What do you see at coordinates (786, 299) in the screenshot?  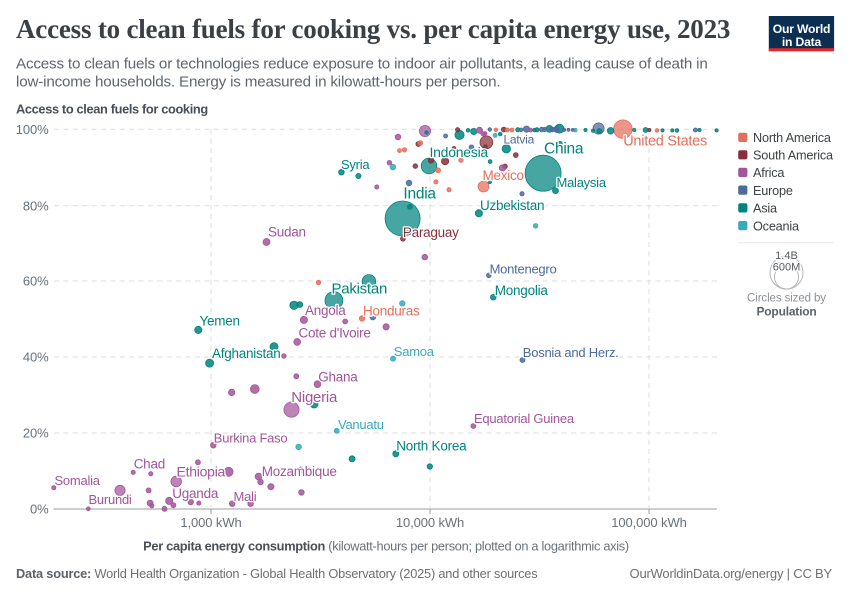 I see `svg-text: Circles sized by` at bounding box center [786, 299].